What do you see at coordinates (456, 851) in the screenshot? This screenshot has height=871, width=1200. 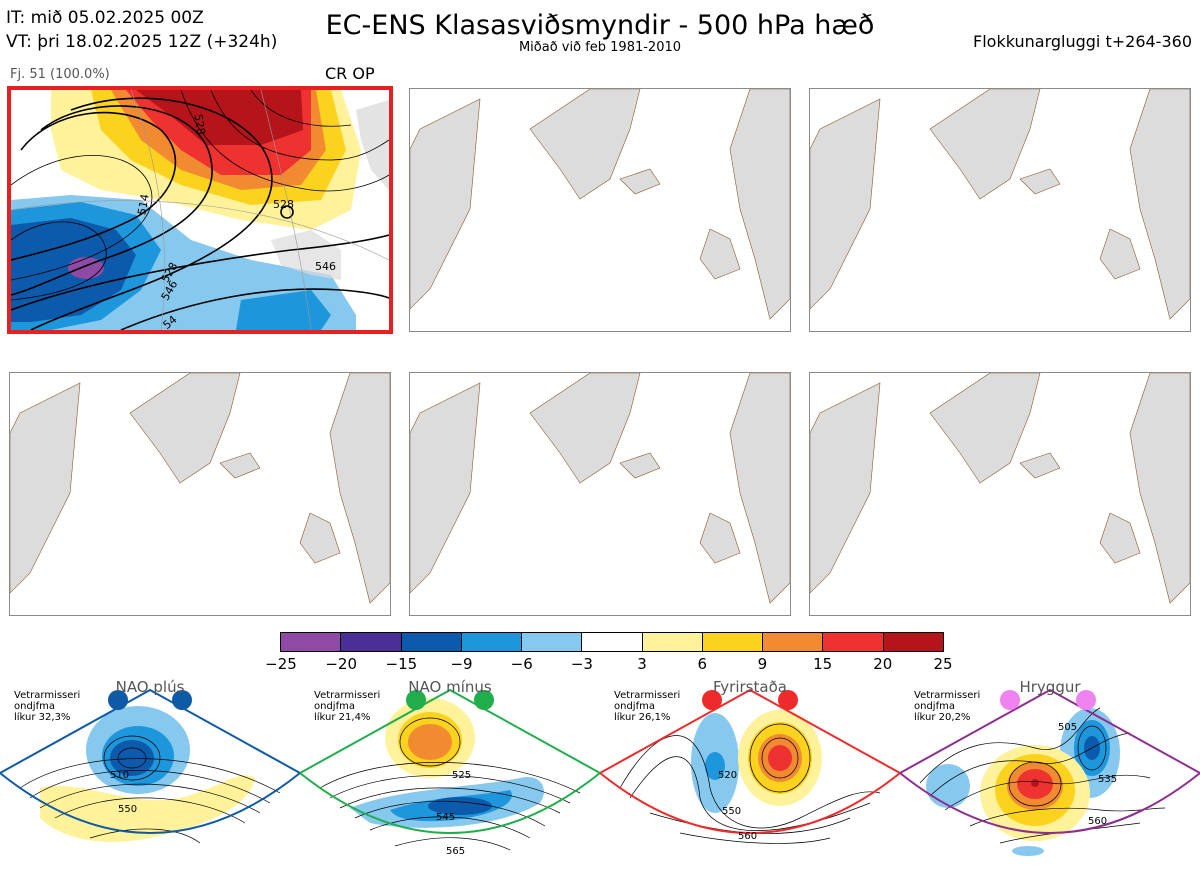 I see `contour-label: 565` at bounding box center [456, 851].